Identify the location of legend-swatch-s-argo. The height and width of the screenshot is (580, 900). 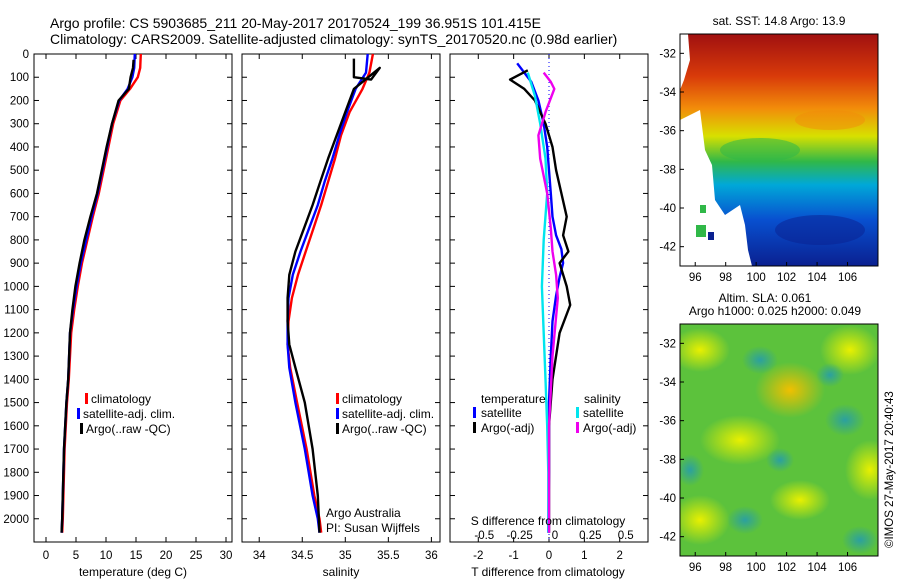
(577, 427).